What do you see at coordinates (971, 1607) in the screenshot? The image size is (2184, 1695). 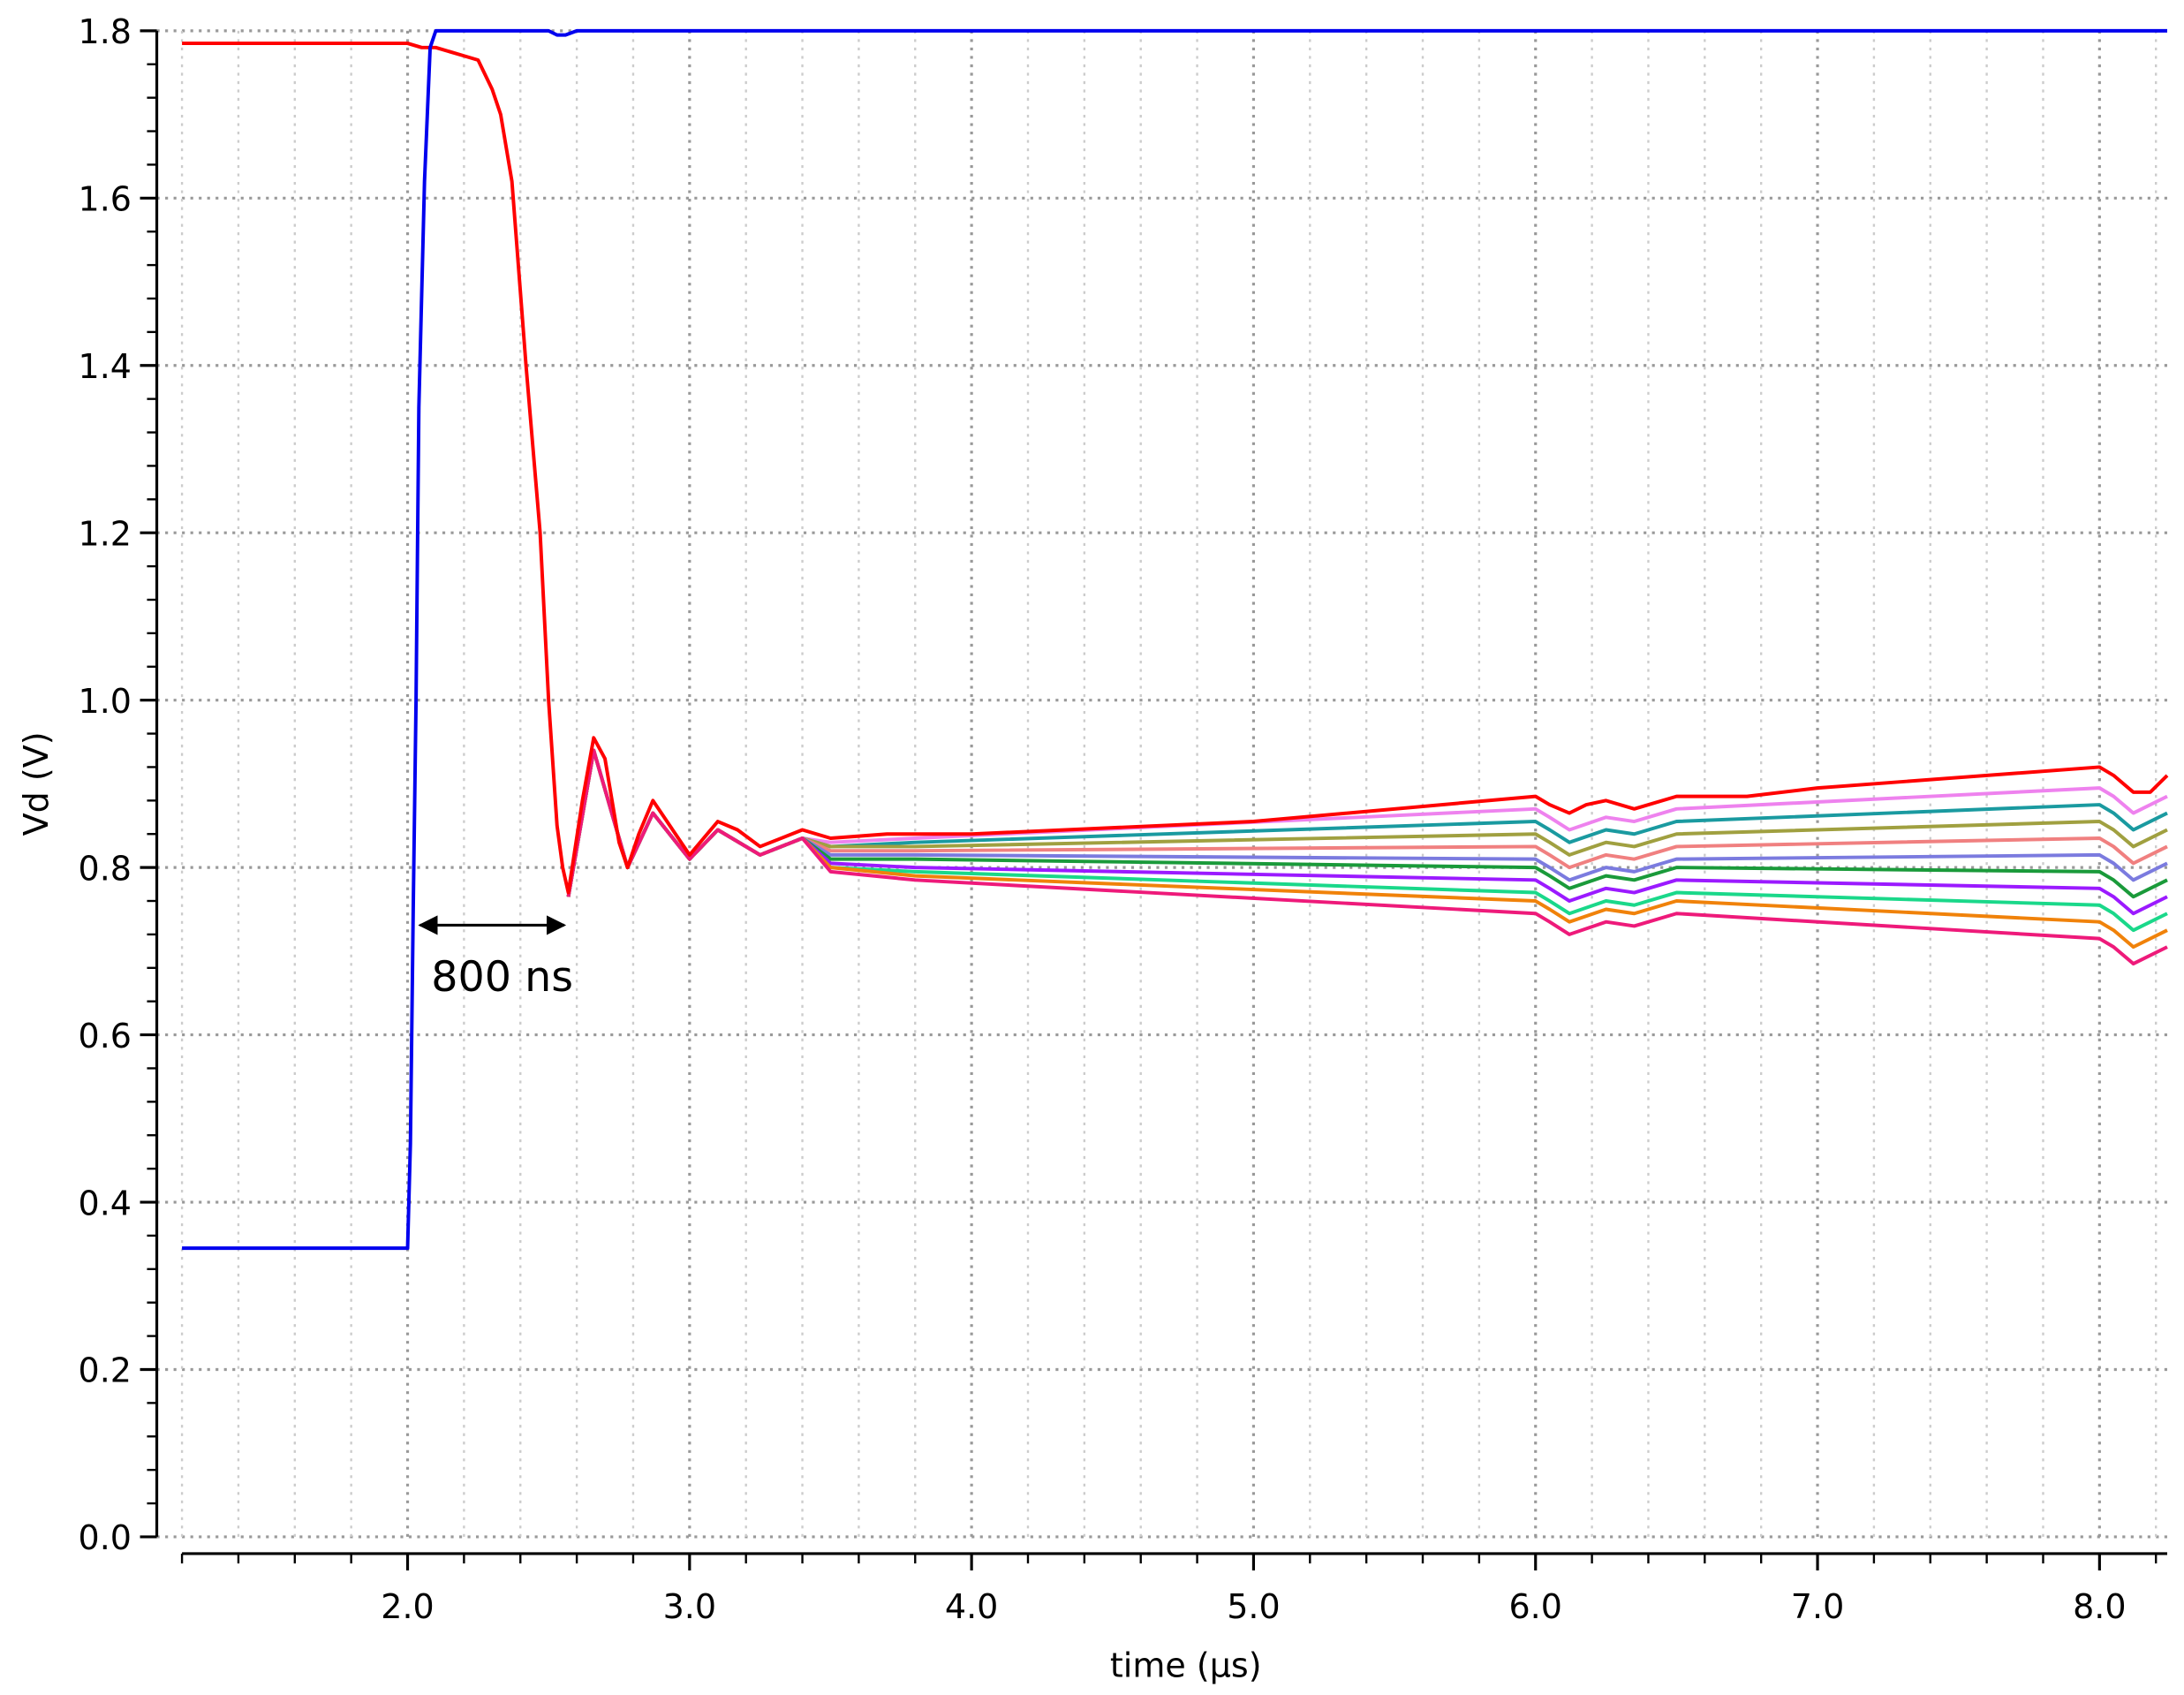 I see `x-tick-label: 4.0` at bounding box center [971, 1607].